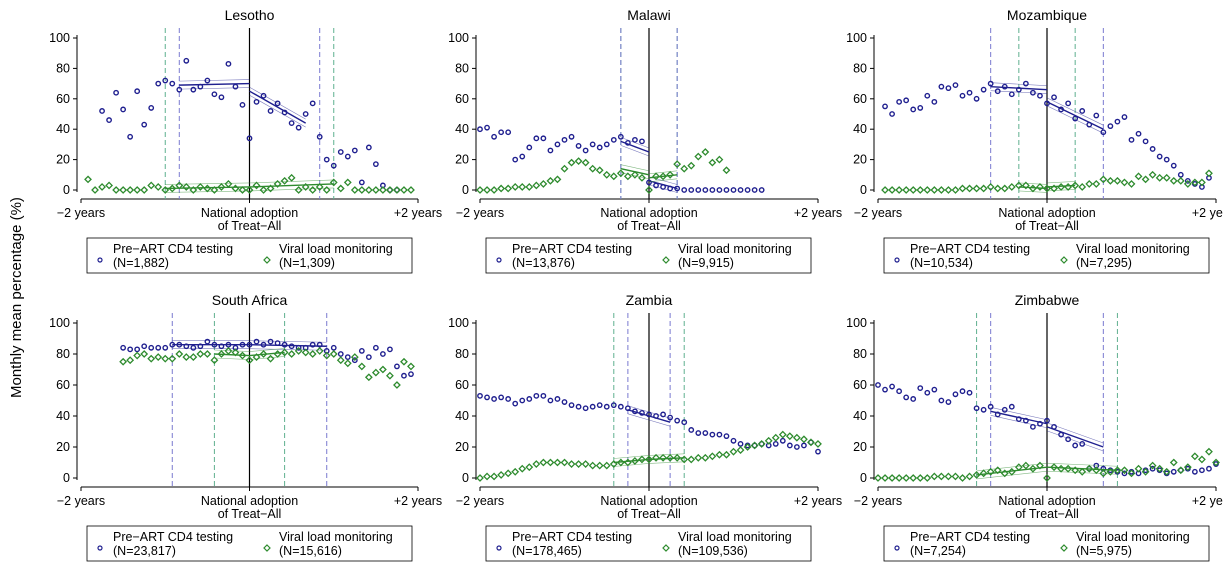 This screenshot has width=1223, height=562. Describe the element at coordinates (66, 190) in the screenshot. I see `y-tick-label: 0` at that location.